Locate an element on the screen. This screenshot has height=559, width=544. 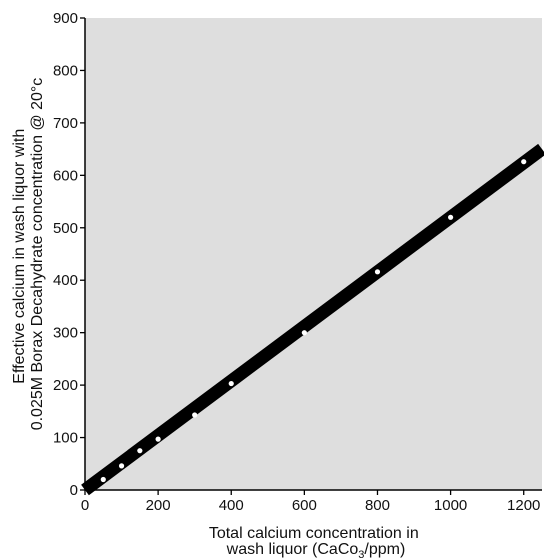
x-tick-label: 400 is located at coordinates (231, 505).